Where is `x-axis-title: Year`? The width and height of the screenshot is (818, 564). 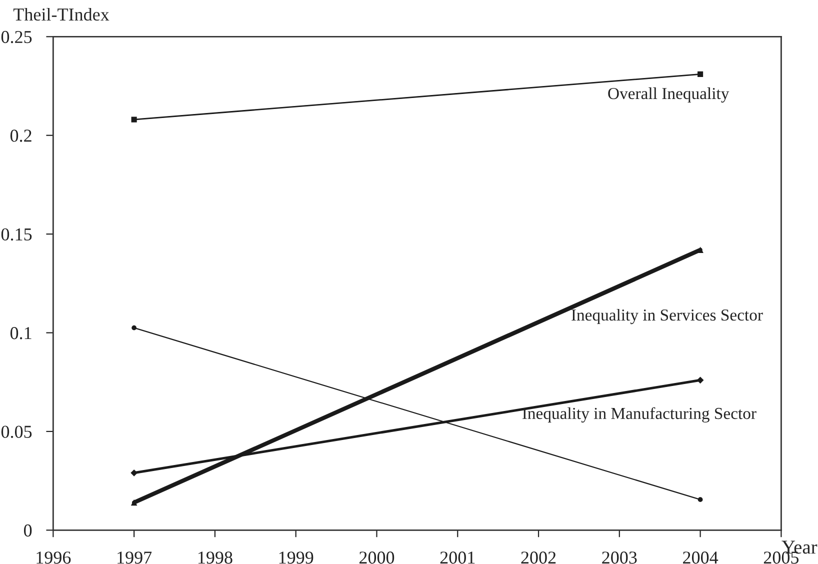
x-axis-title: Year is located at coordinates (800, 547).